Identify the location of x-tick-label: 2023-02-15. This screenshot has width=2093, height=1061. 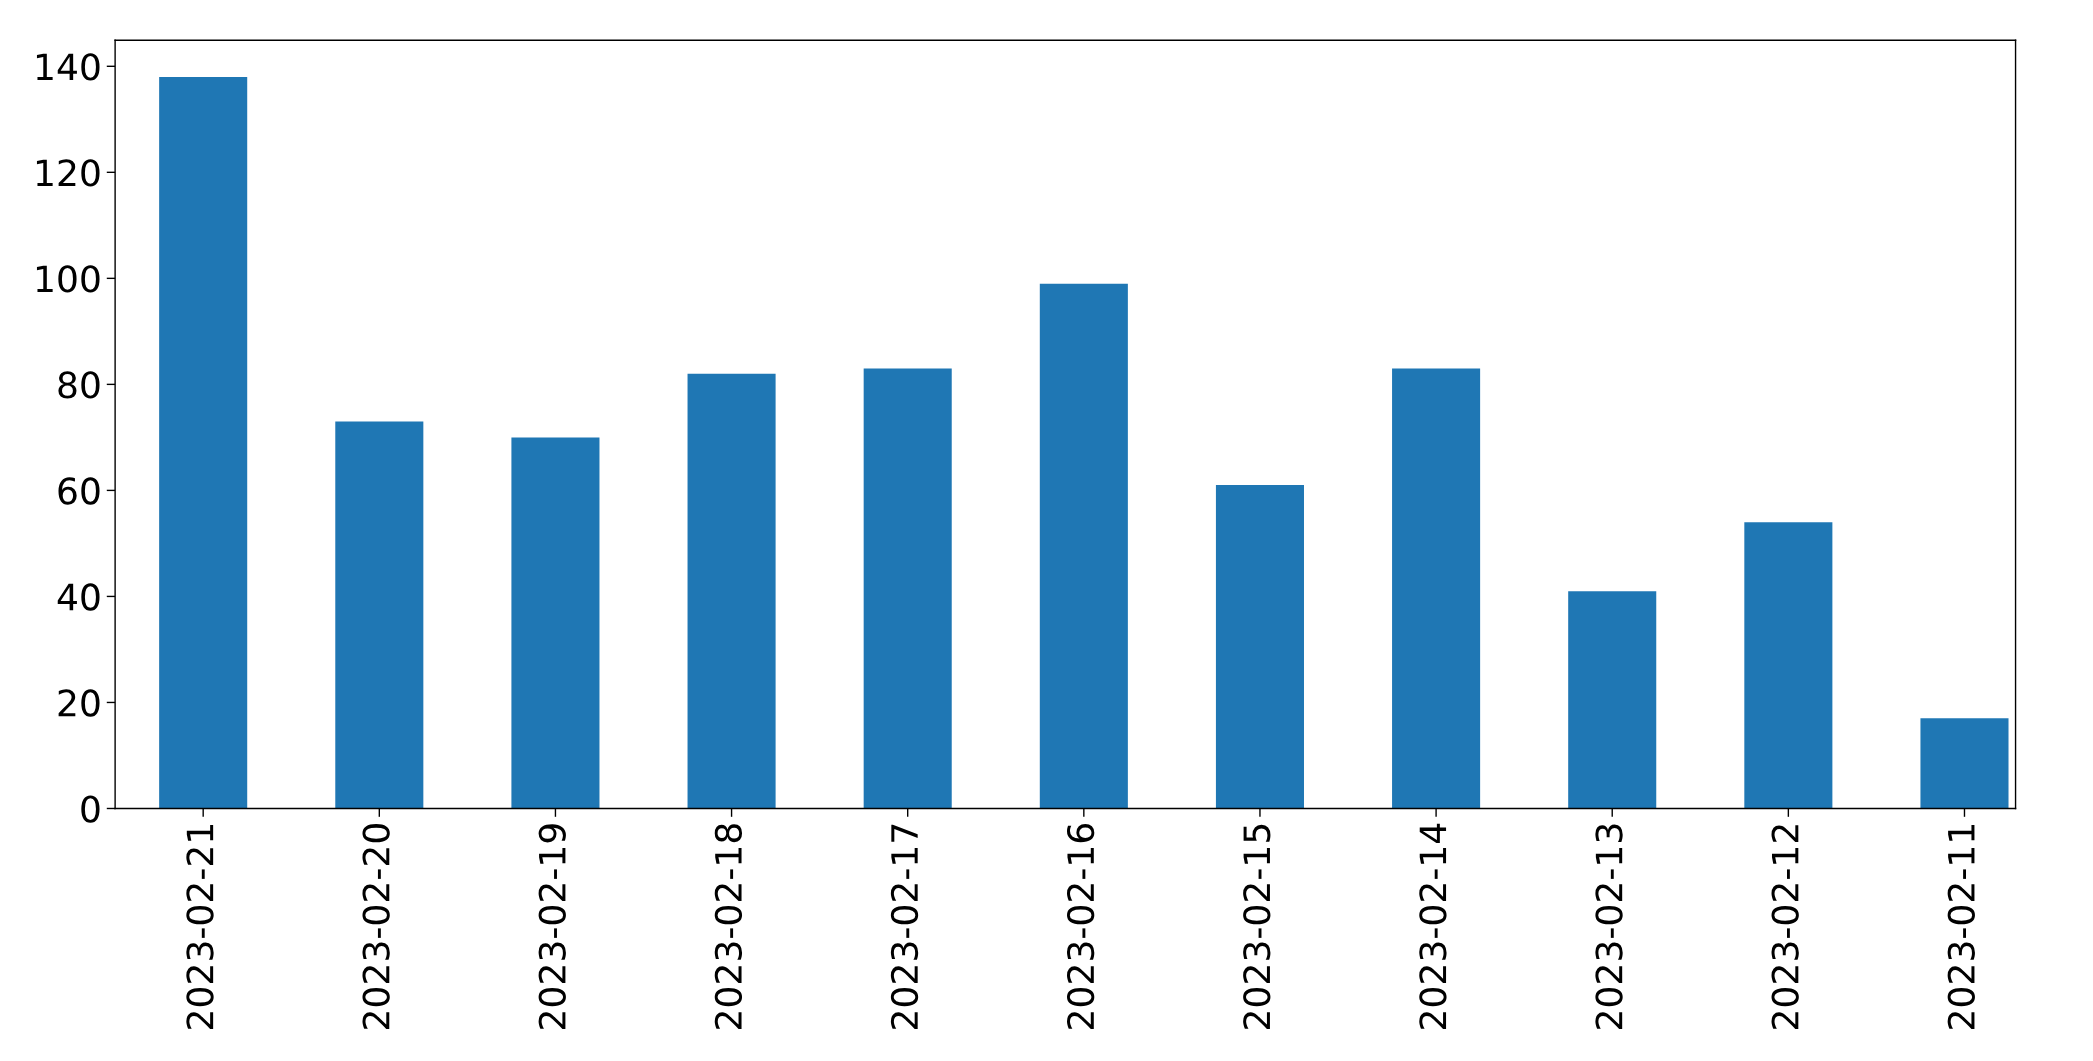
(1257, 926).